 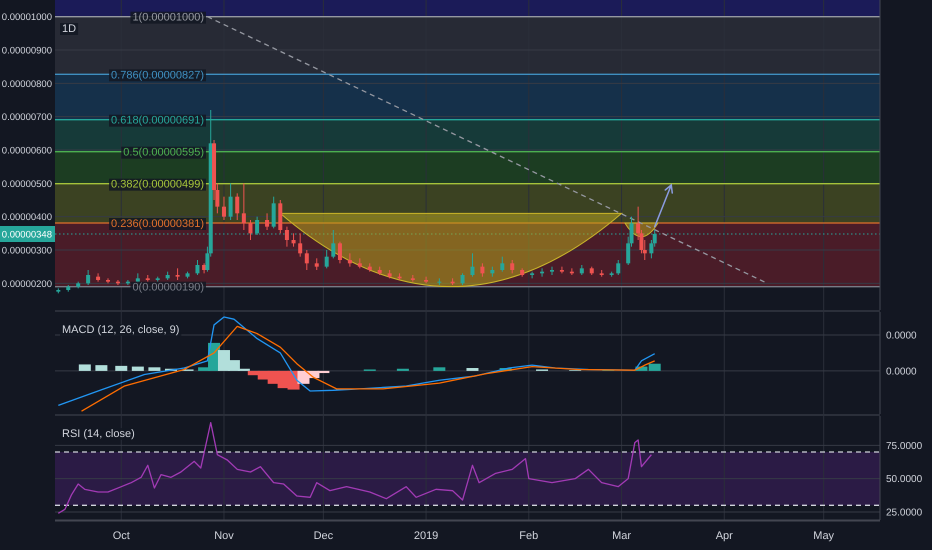 I want to click on y-tick-label: 50.0000, so click(x=904, y=480).